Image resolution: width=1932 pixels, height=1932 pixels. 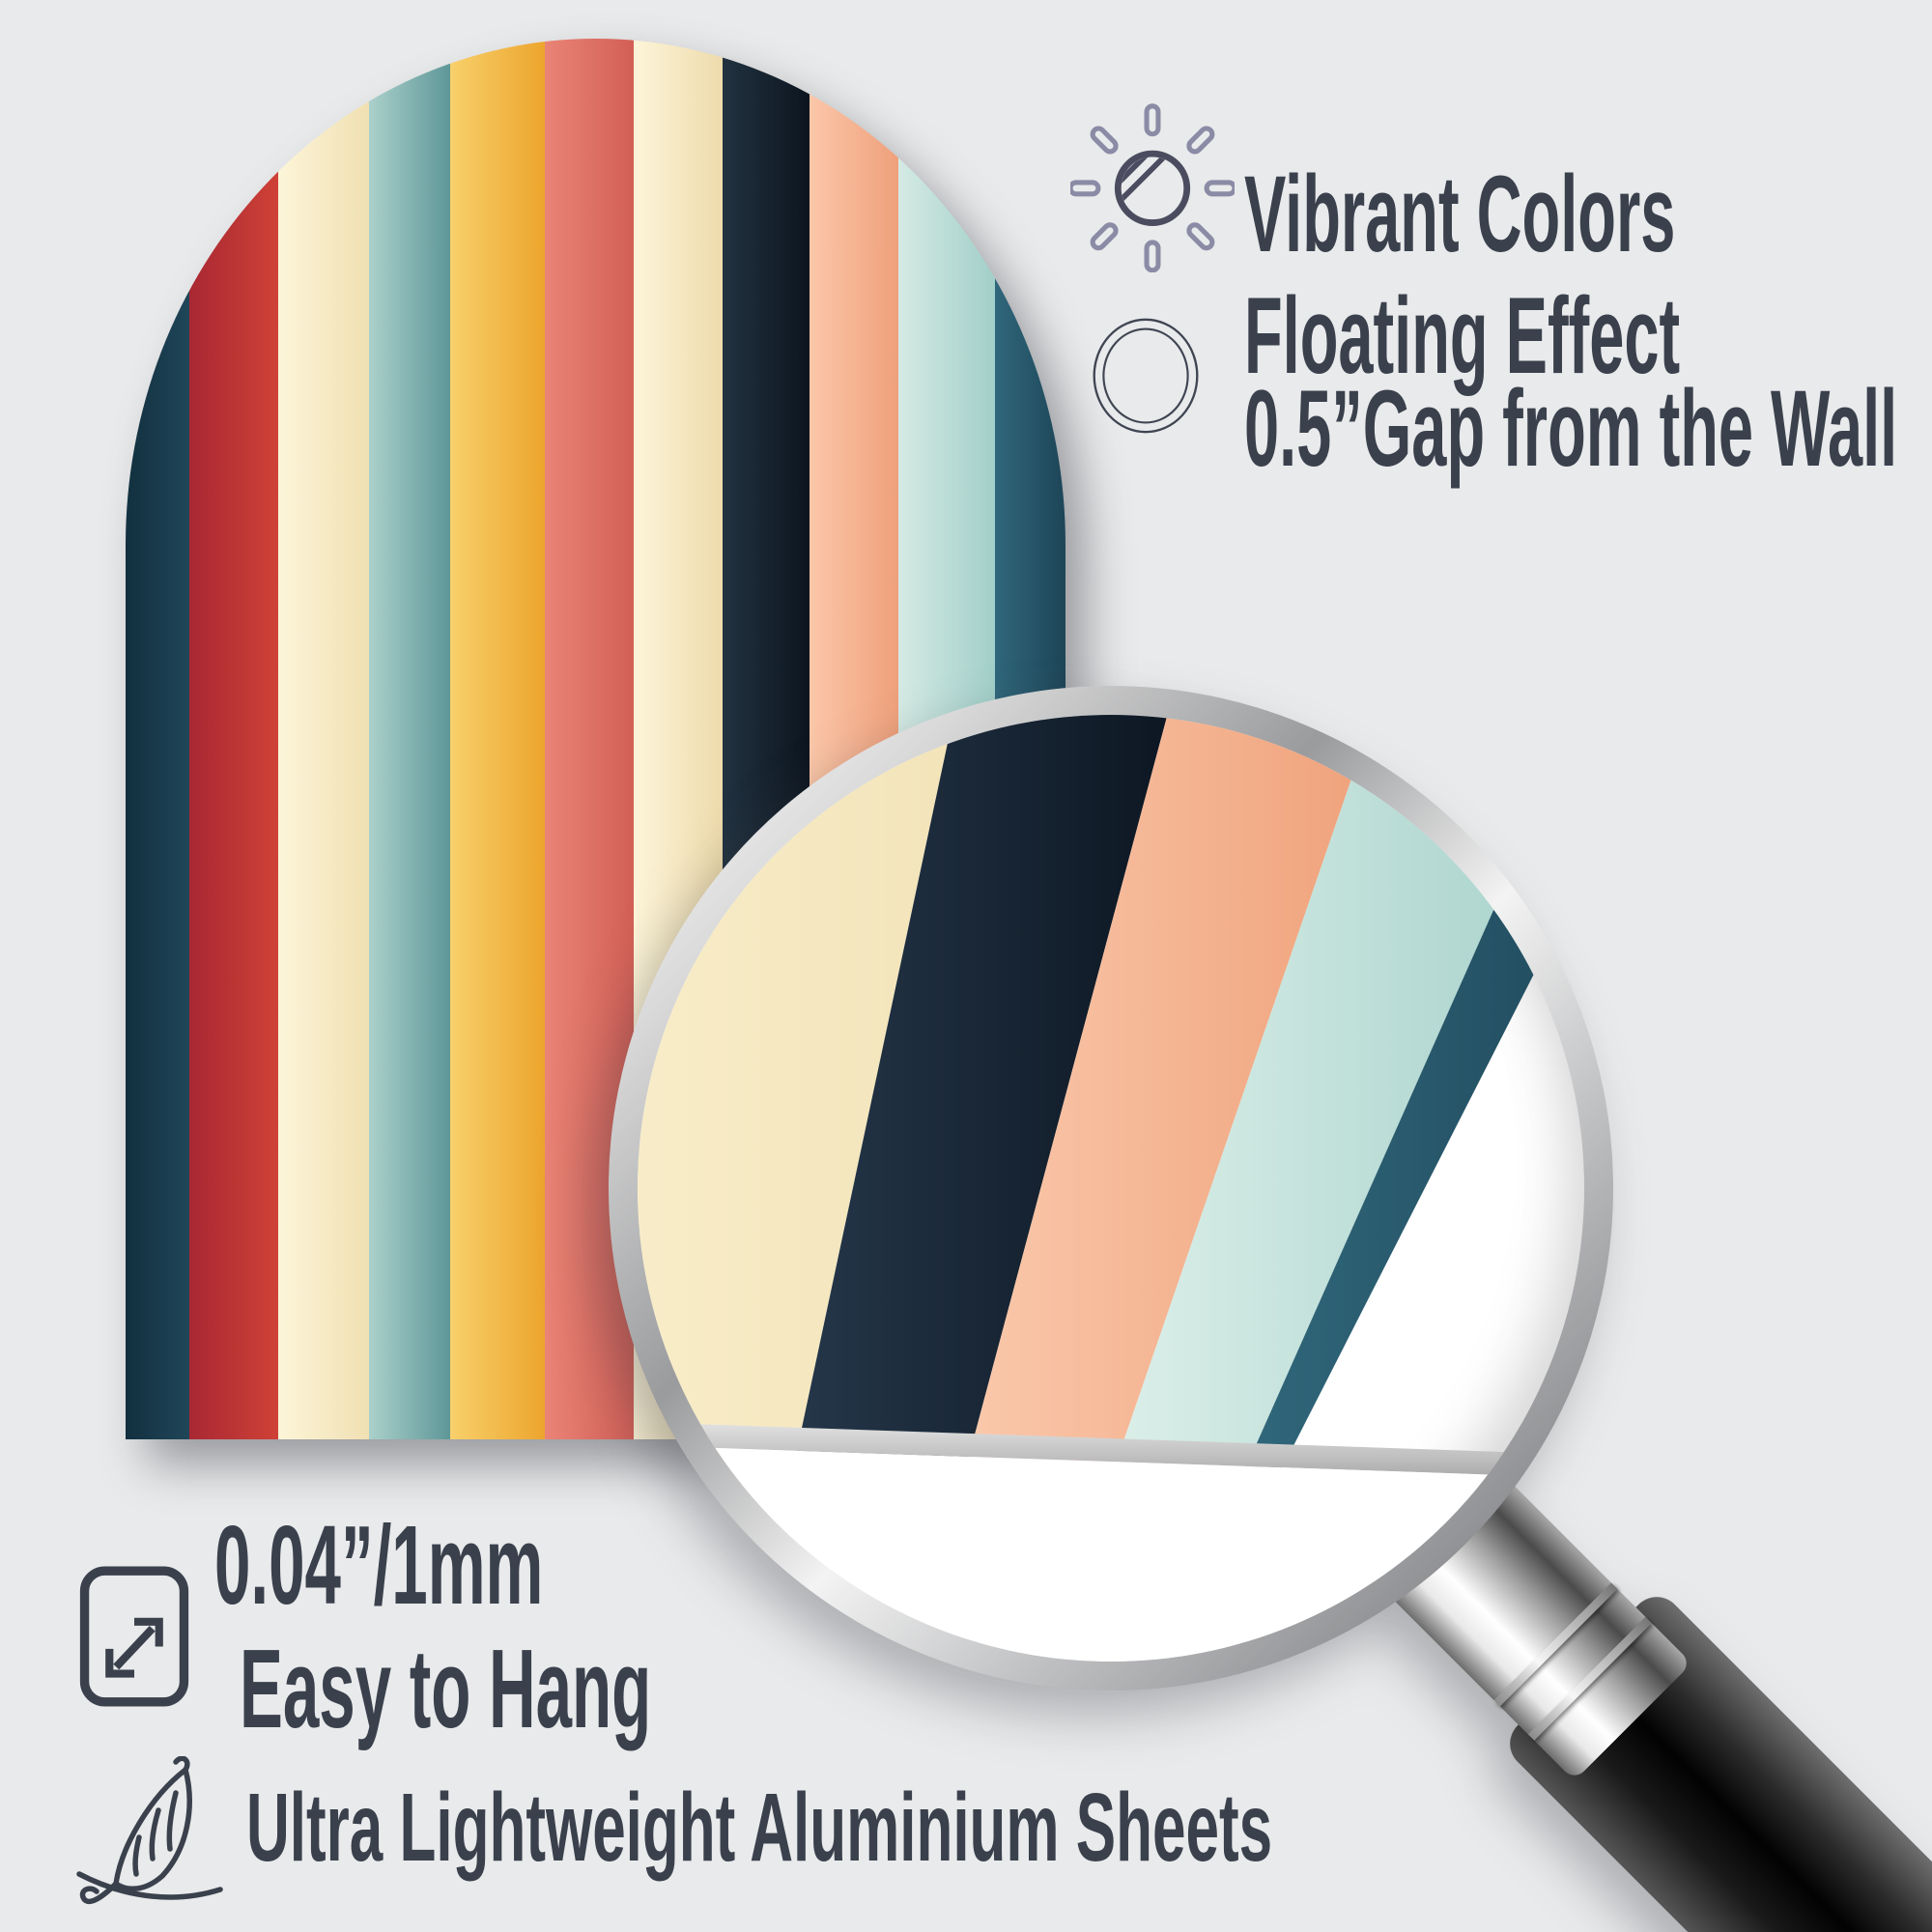 What do you see at coordinates (1146, 376) in the screenshot?
I see `floating-ring-icon` at bounding box center [1146, 376].